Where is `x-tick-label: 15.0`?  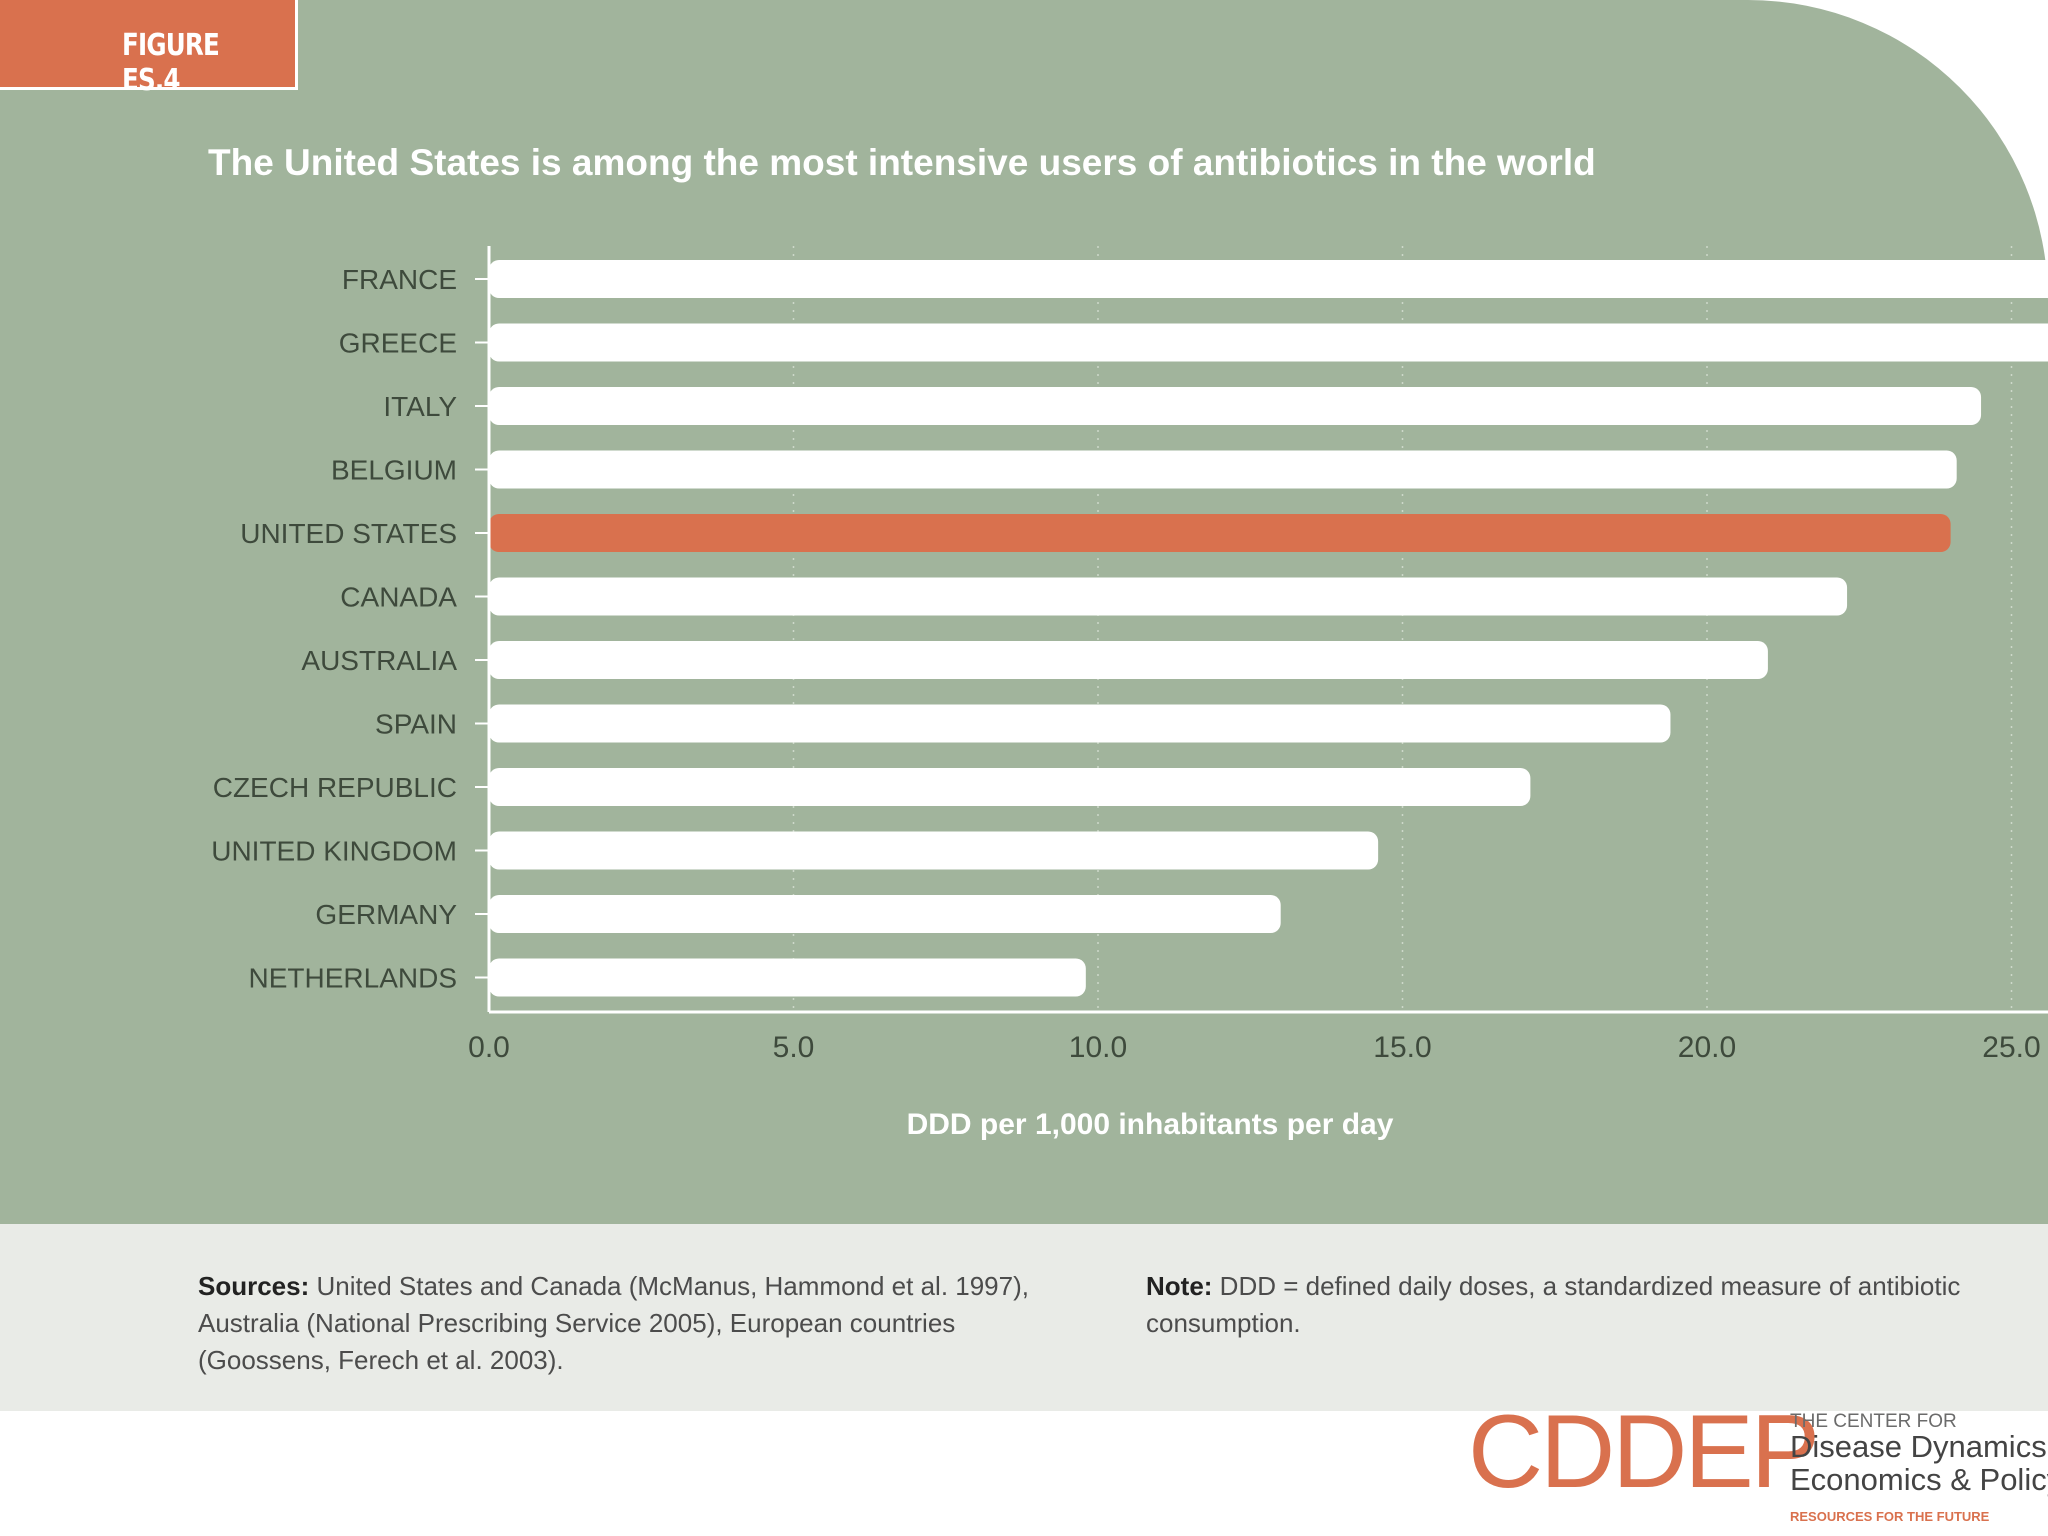 x-tick-label: 15.0 is located at coordinates (1402, 1047).